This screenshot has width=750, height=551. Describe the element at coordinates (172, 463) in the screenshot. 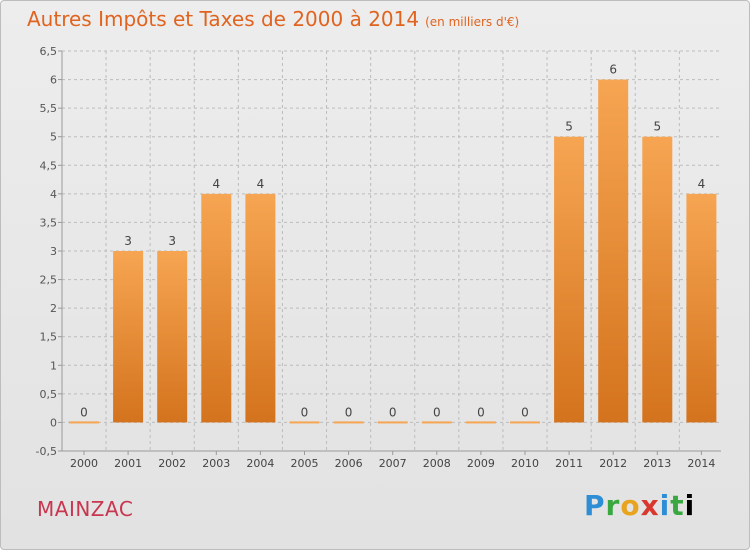

I see `x-tick-label: 2002` at that location.